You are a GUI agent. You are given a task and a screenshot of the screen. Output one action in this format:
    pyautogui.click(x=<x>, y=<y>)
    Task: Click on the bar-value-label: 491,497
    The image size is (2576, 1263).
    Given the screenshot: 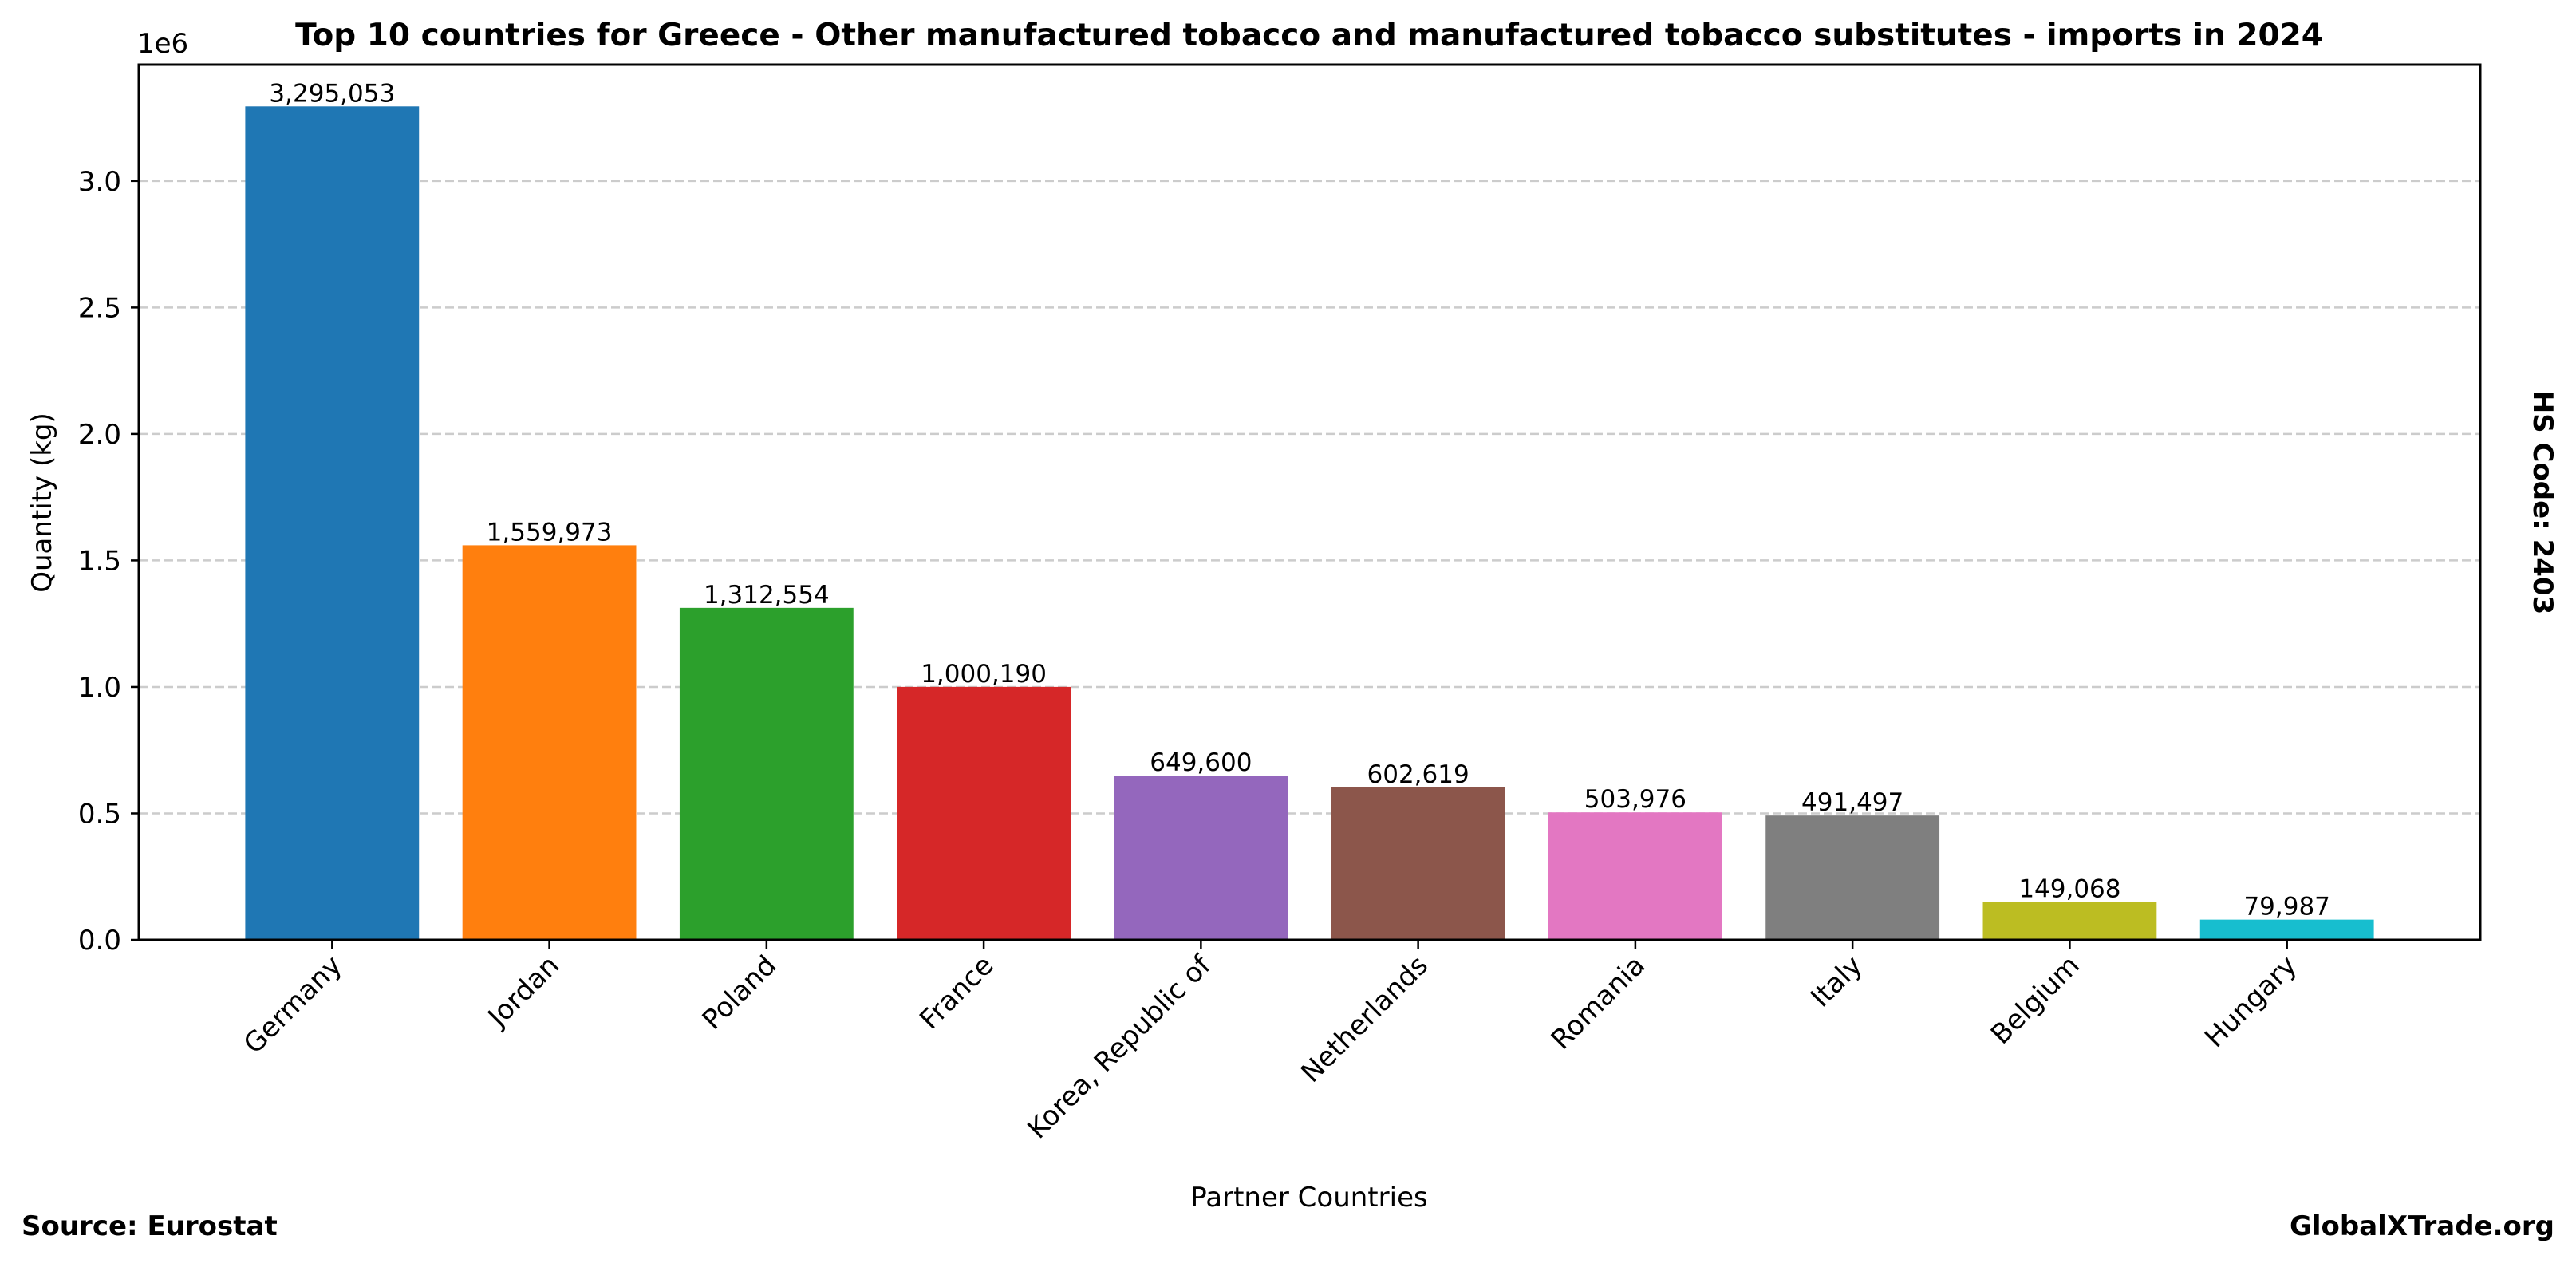 What is the action you would take?
    pyautogui.click(x=1852, y=802)
    